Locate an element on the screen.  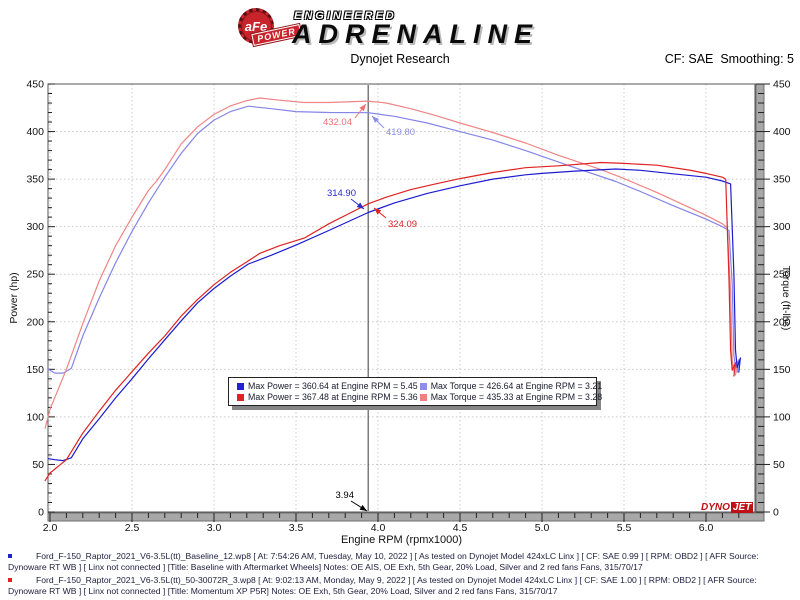
rpm-tick-label: 2.0 is located at coordinates (50, 528).